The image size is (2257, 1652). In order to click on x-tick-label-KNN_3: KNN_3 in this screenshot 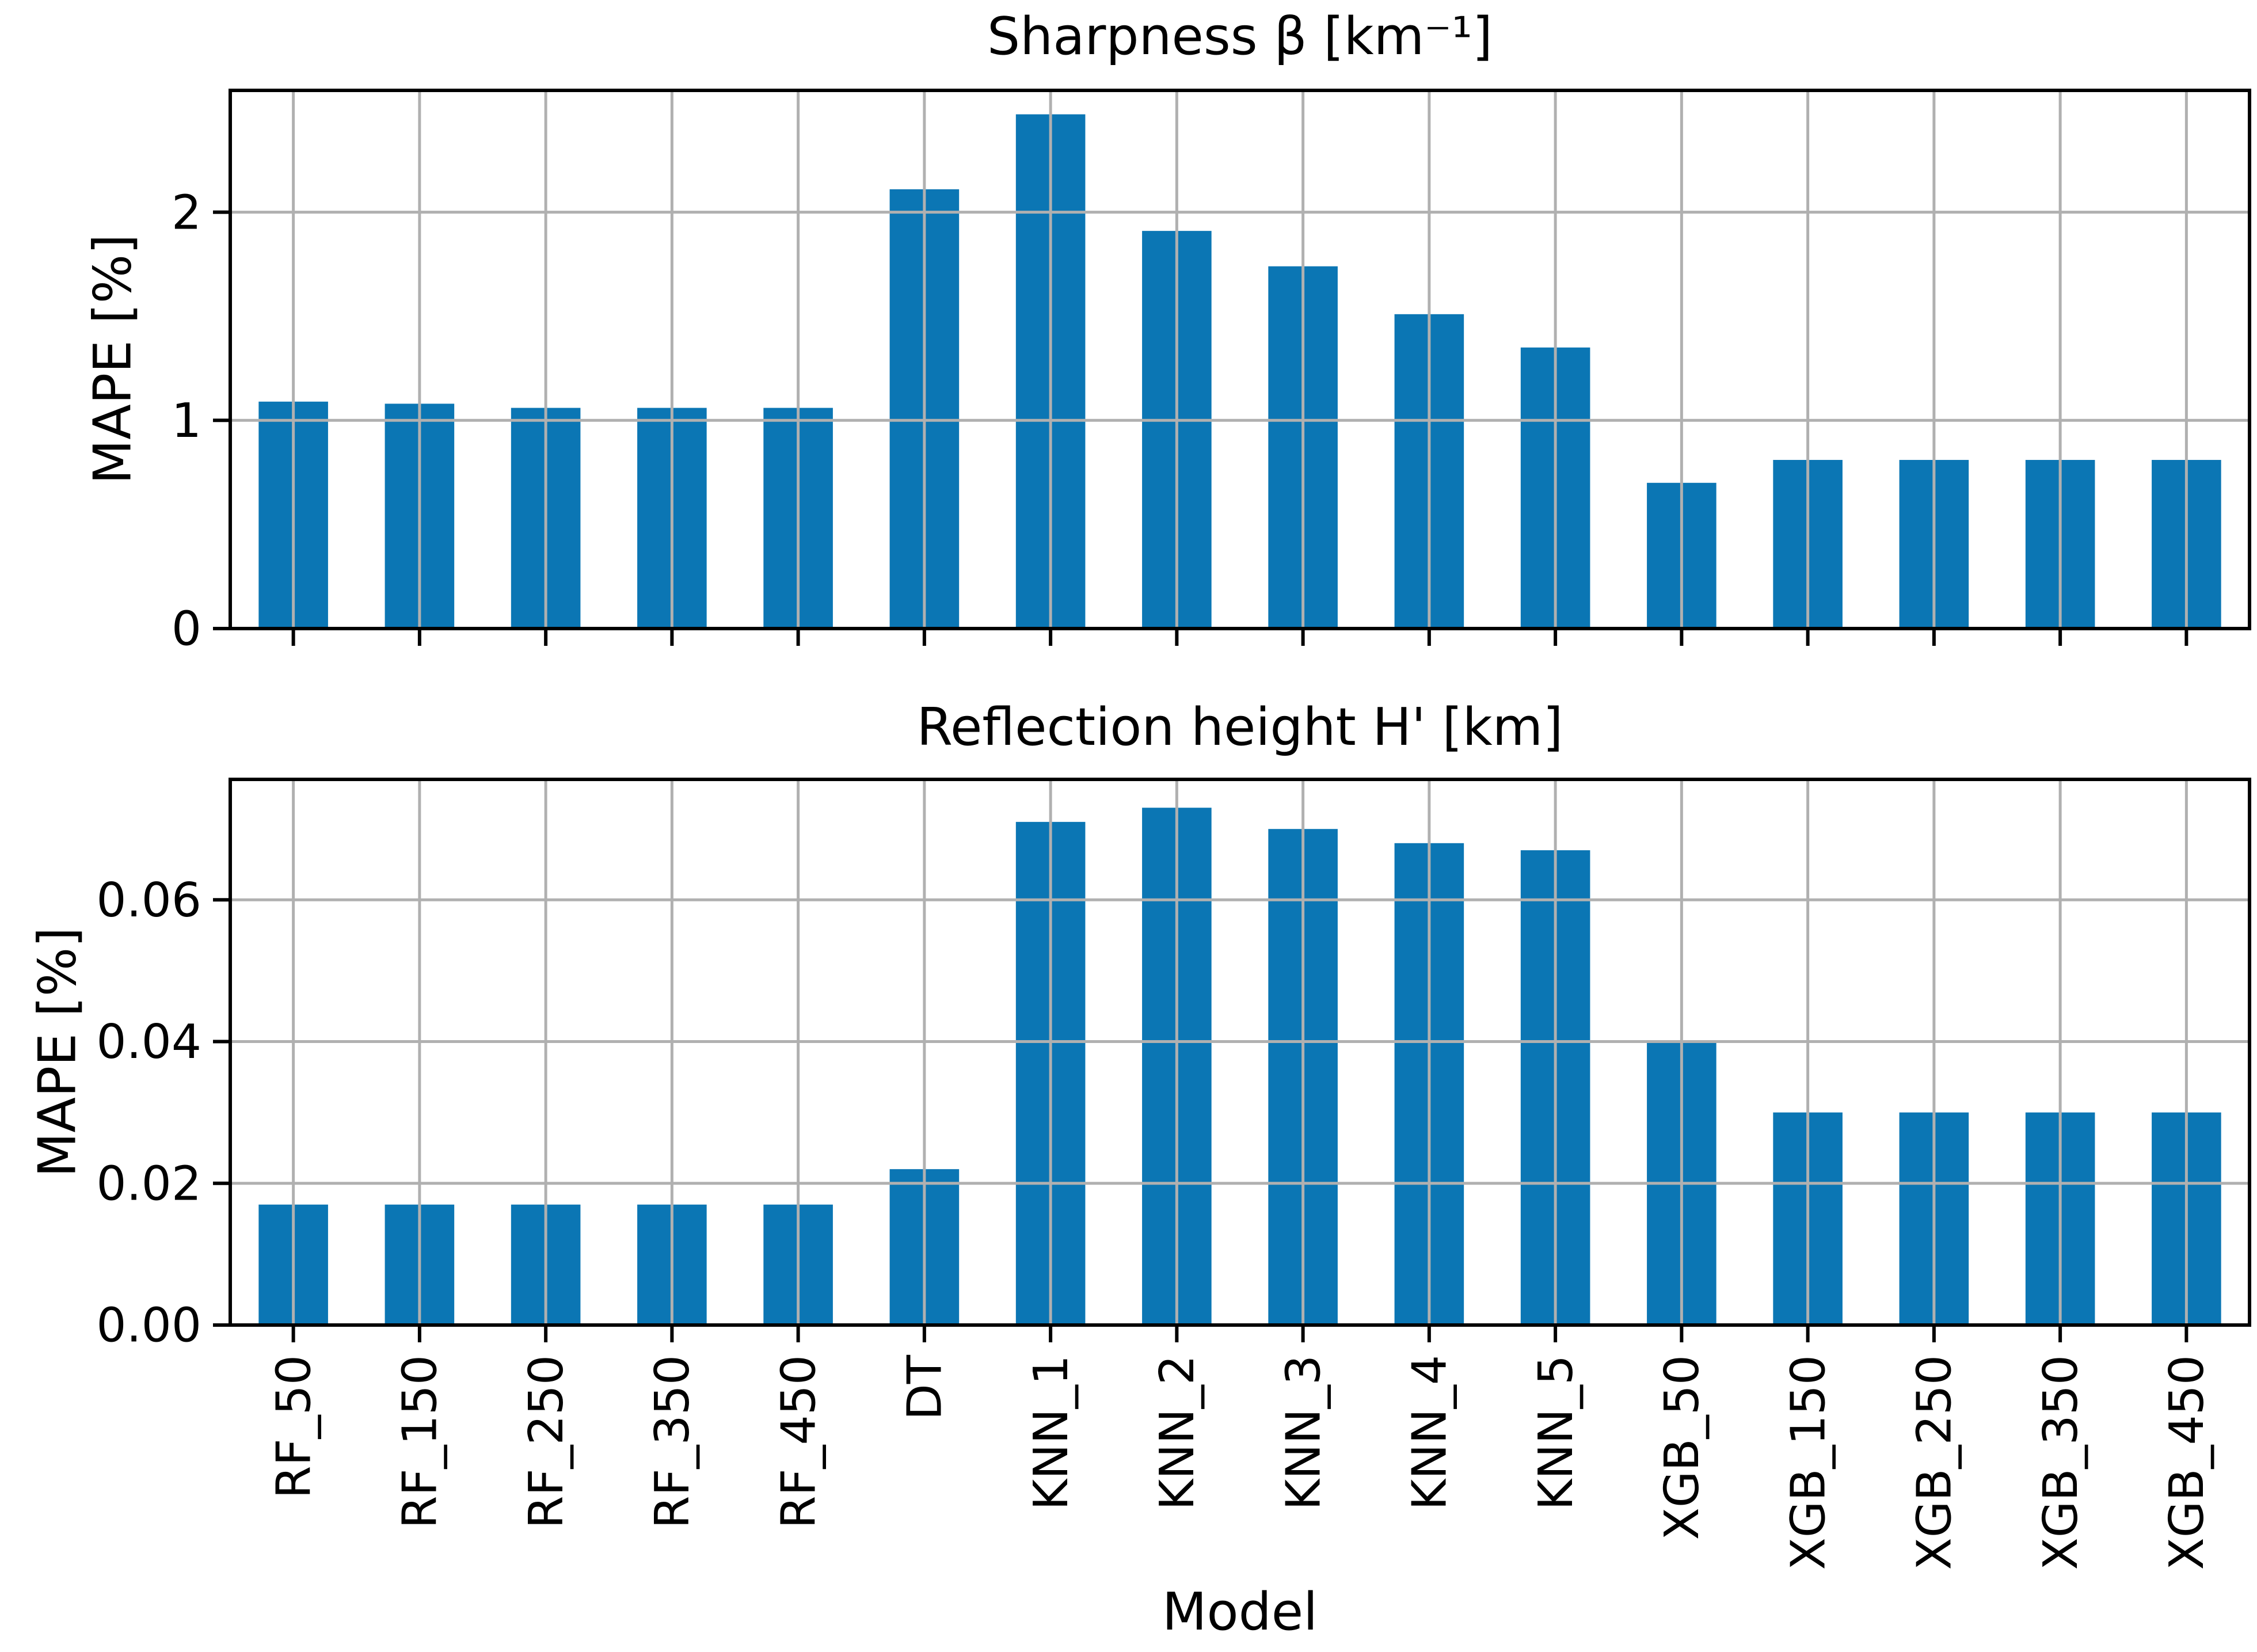, I will do `click(1303, 1432)`.